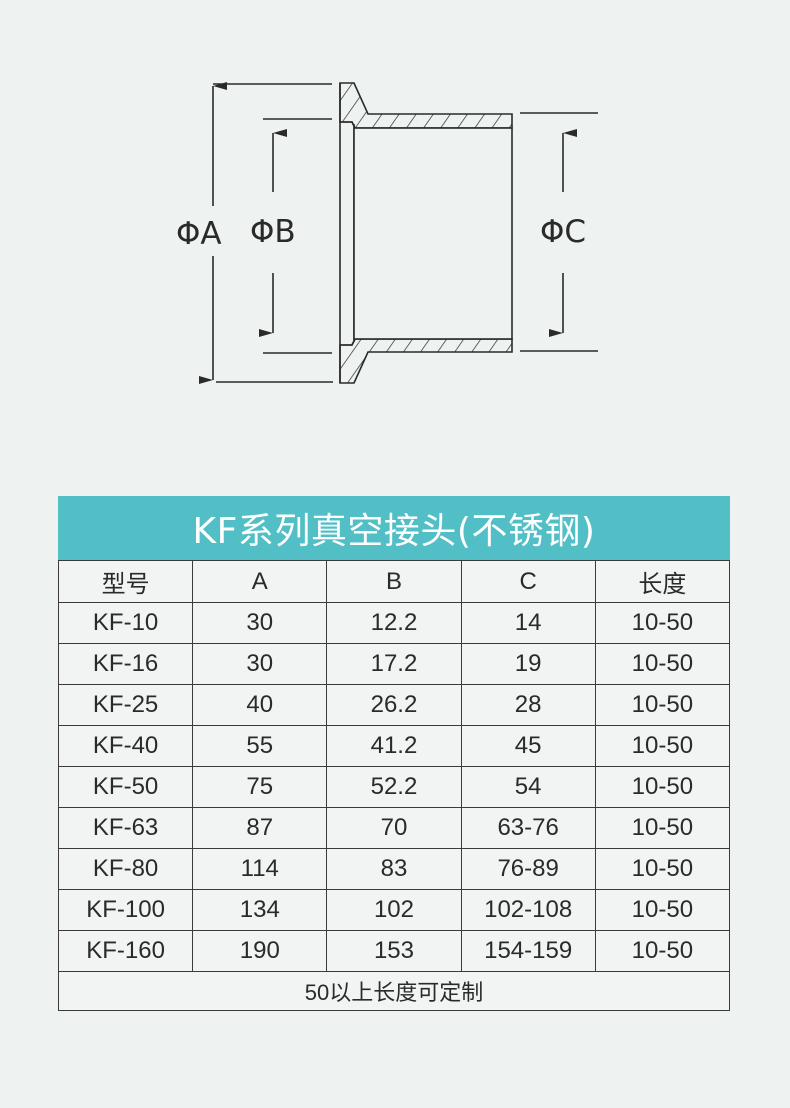 This screenshot has width=790, height=1108. I want to click on cell-b: 41.2, so click(394, 746).